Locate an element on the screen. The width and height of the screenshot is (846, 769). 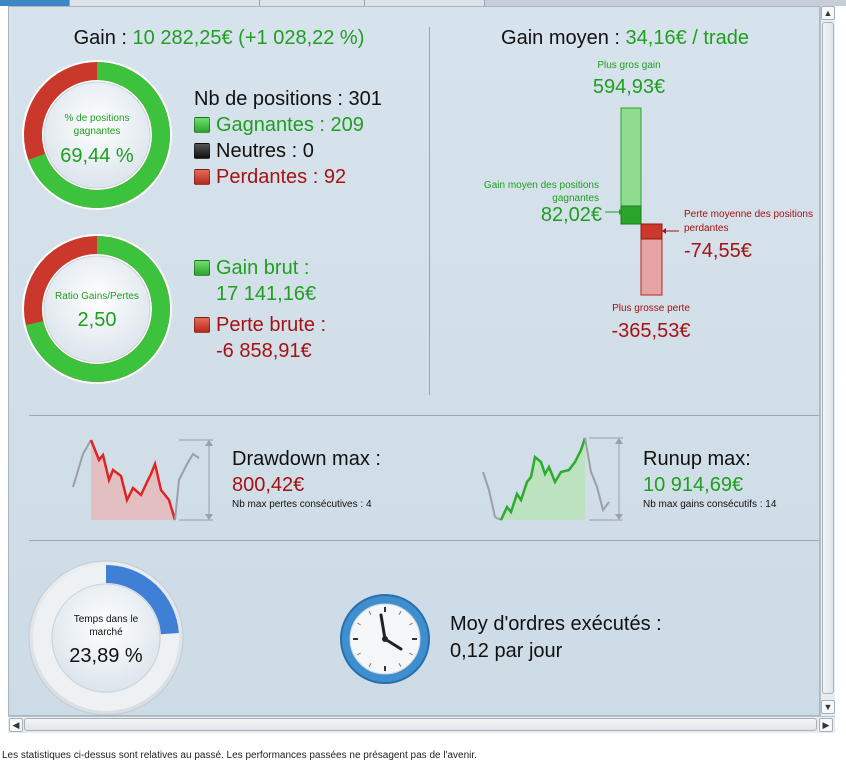
time-in-market-ring is located at coordinates (106, 637).